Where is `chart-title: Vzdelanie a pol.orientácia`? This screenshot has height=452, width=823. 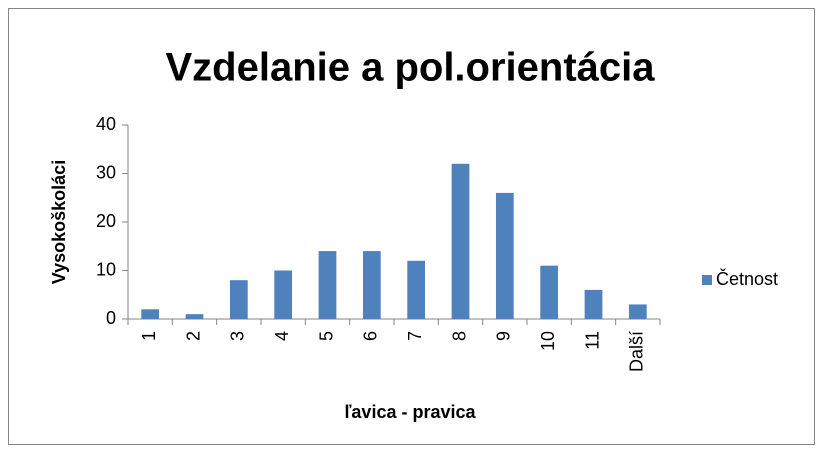 chart-title: Vzdelanie a pol.orientácia is located at coordinates (410, 68).